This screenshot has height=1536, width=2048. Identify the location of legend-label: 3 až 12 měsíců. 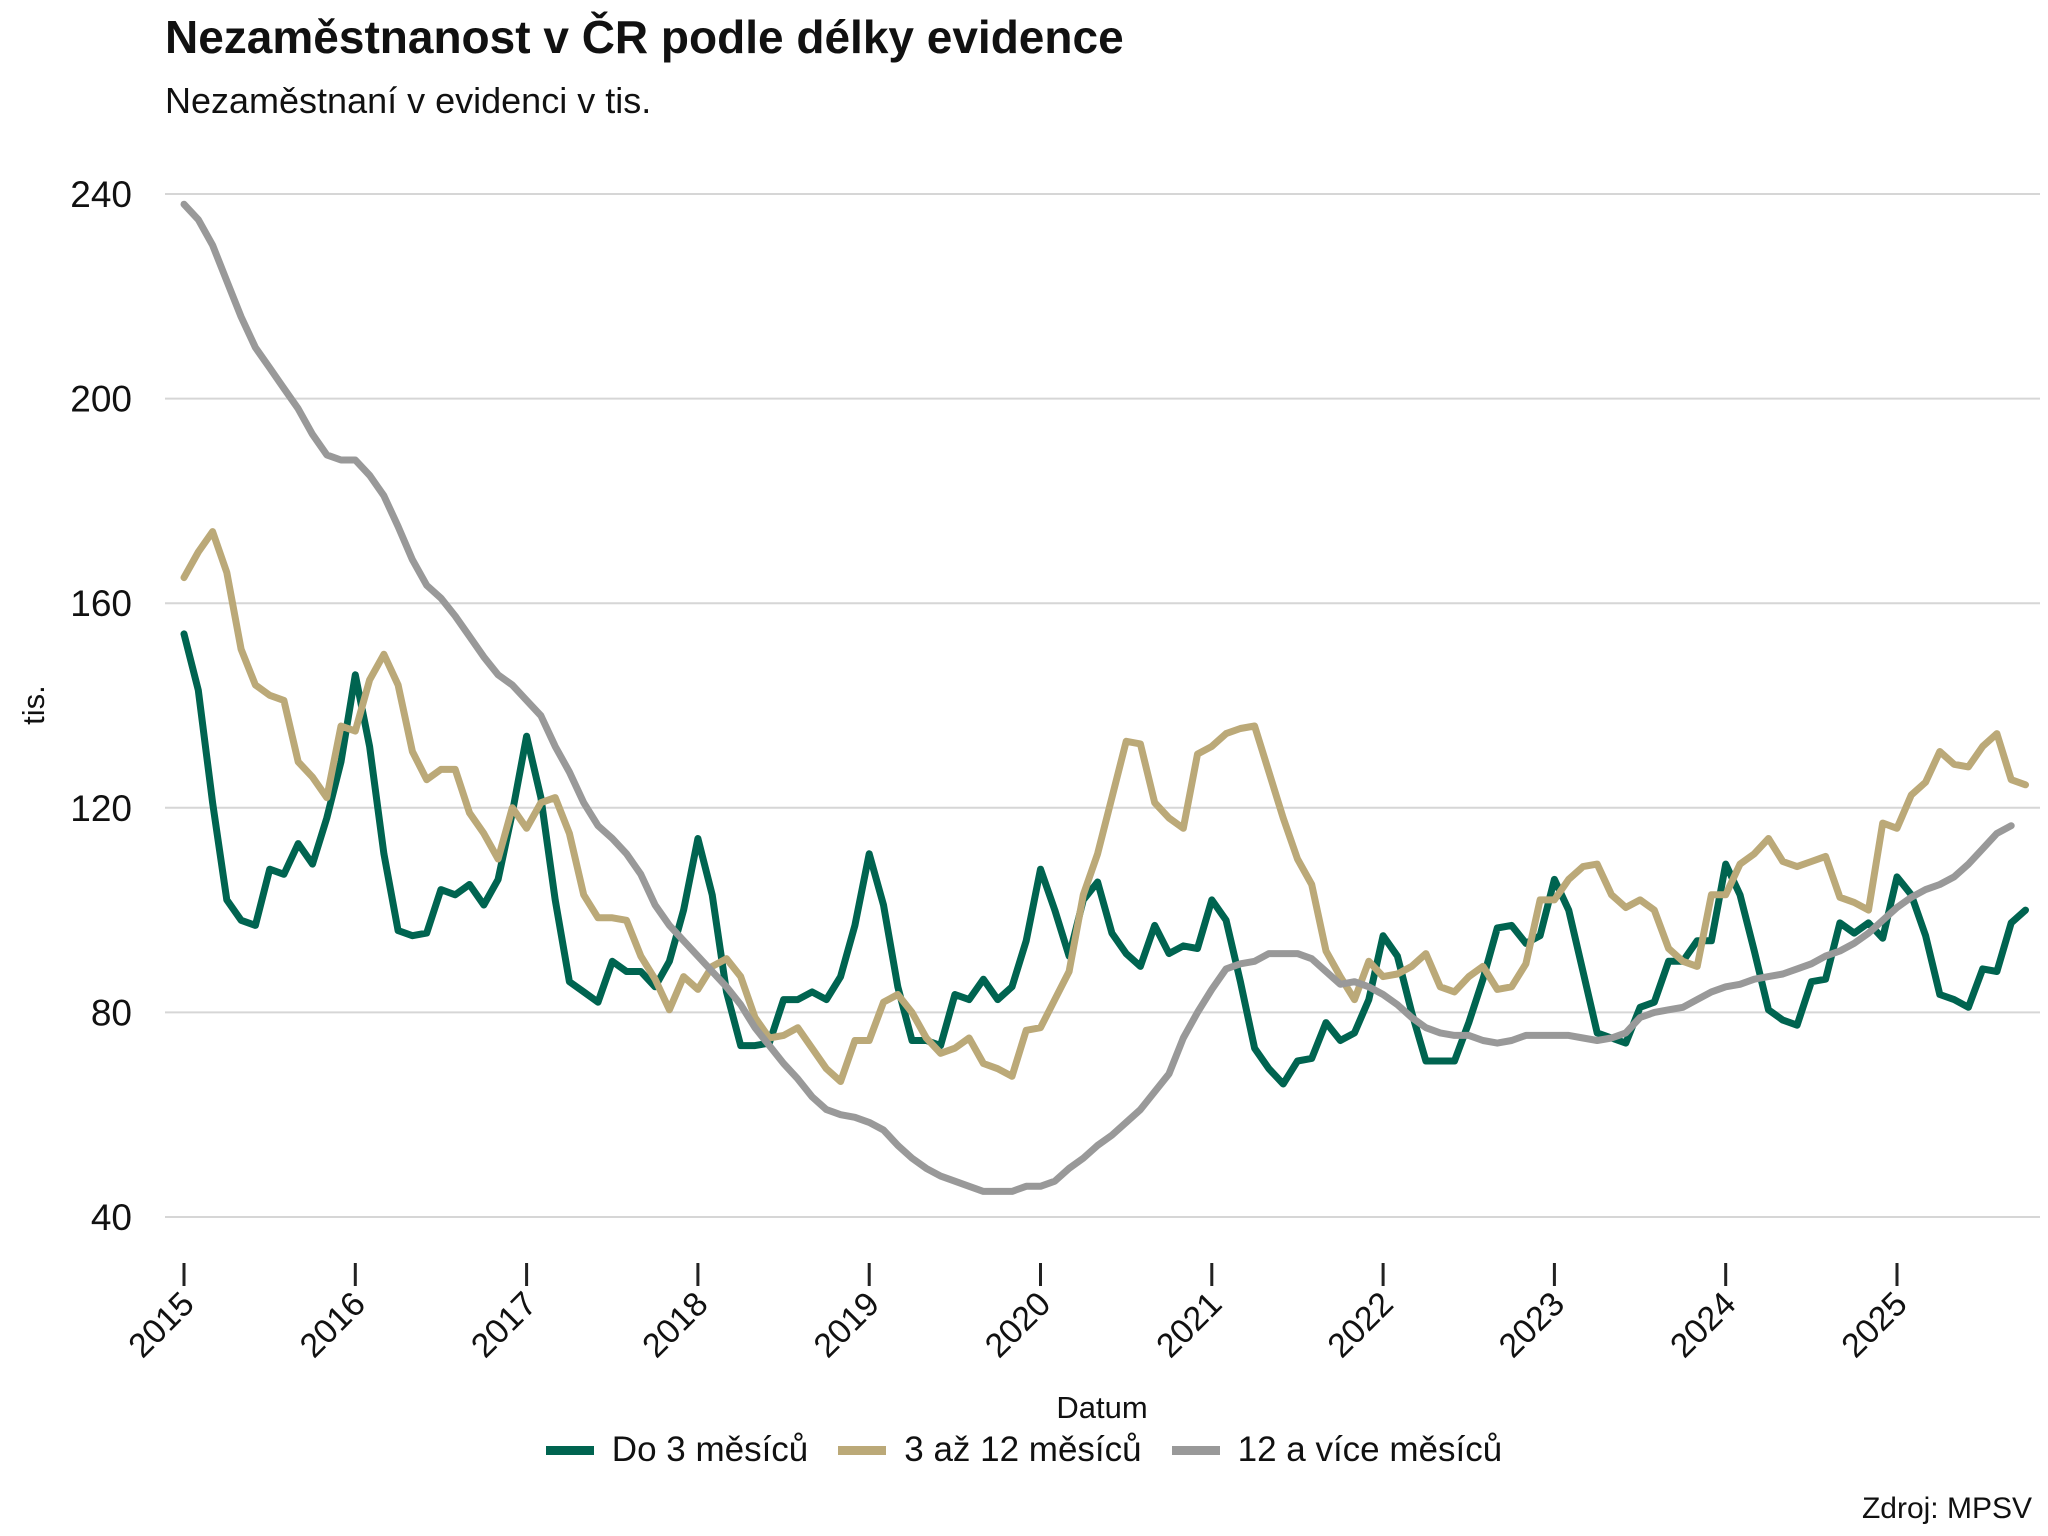
(1023, 1449).